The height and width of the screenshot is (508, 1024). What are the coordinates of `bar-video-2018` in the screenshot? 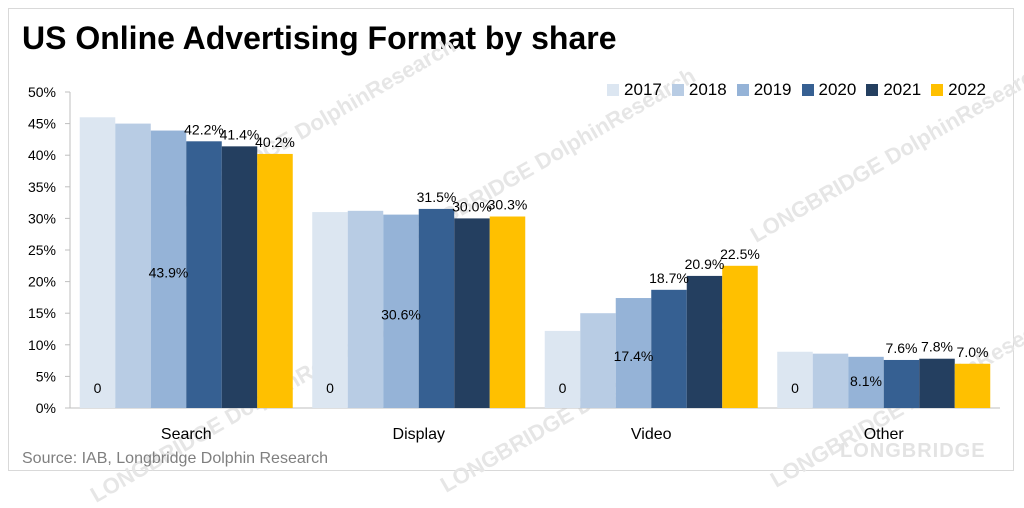 It's located at (598, 360).